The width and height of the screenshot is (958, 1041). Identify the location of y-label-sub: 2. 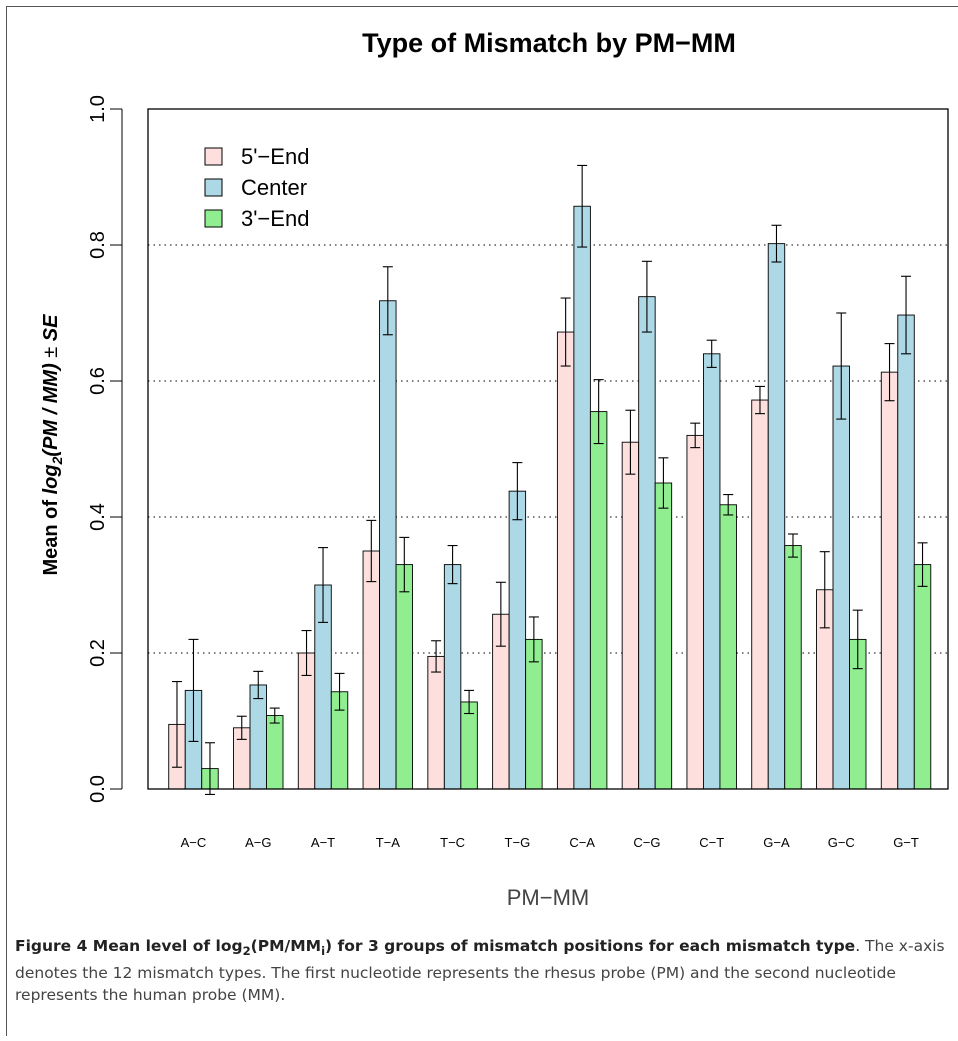
(57, 460).